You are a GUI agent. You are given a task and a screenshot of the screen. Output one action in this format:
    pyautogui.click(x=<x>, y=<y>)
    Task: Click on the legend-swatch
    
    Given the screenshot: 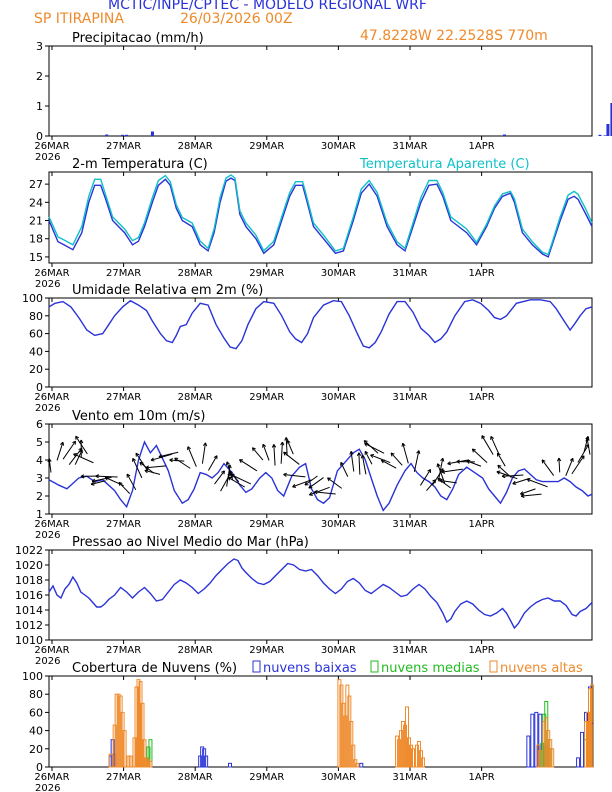 What is the action you would take?
    pyautogui.click(x=256, y=666)
    